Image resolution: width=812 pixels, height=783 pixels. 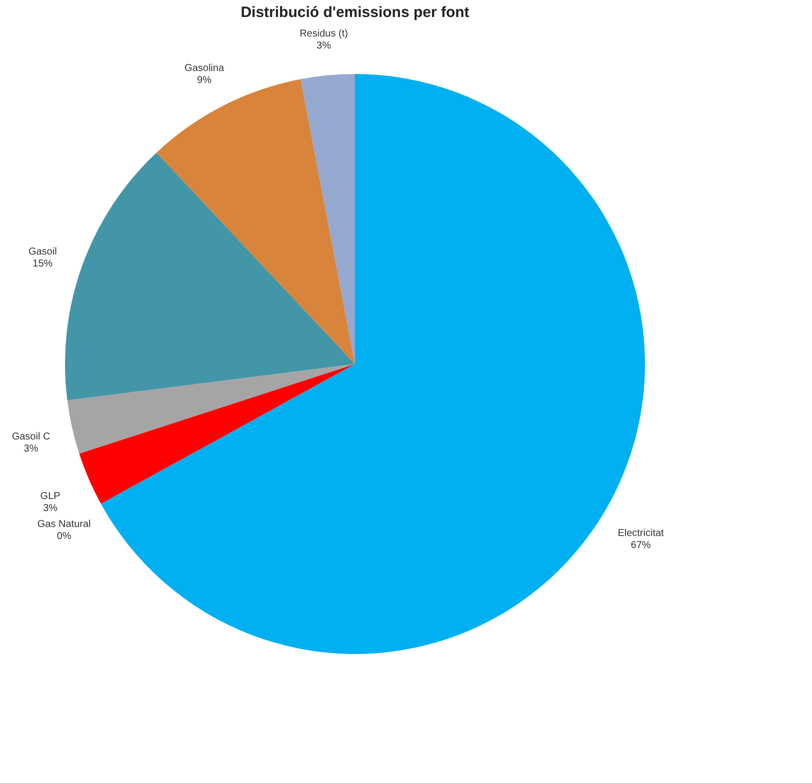 I want to click on slice-label: Gasoil, so click(x=42, y=252).